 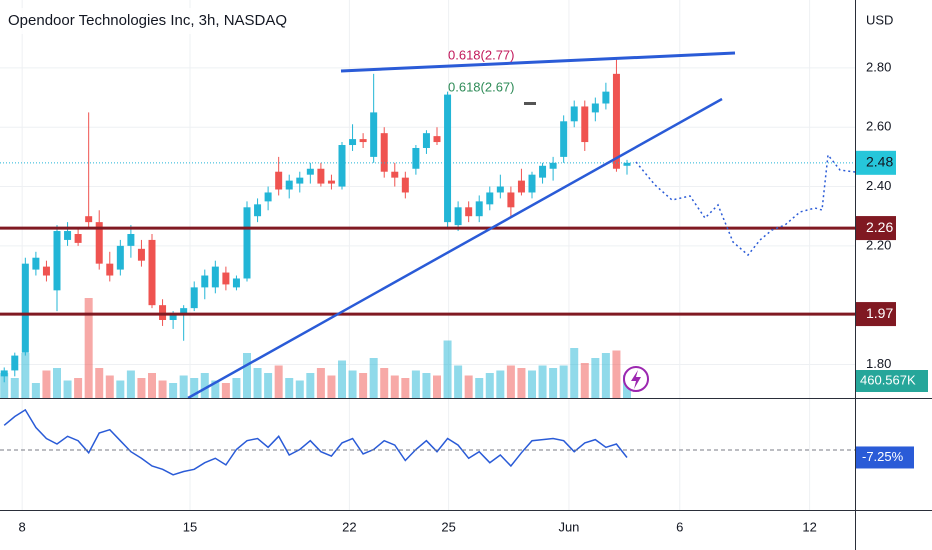 I want to click on last-price-label: 2.48, so click(x=879, y=162).